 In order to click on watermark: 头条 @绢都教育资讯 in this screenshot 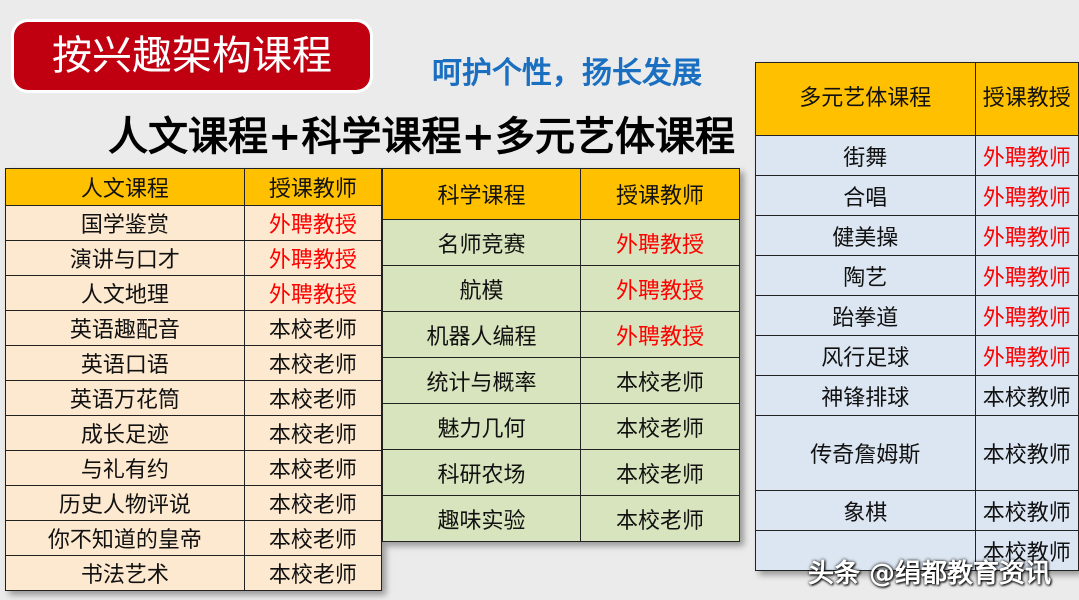, I will do `click(930, 574)`.